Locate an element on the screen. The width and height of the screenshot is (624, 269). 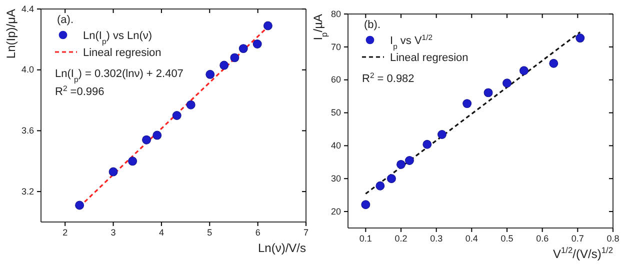
x-tick-label: 0.4 is located at coordinates (471, 238).